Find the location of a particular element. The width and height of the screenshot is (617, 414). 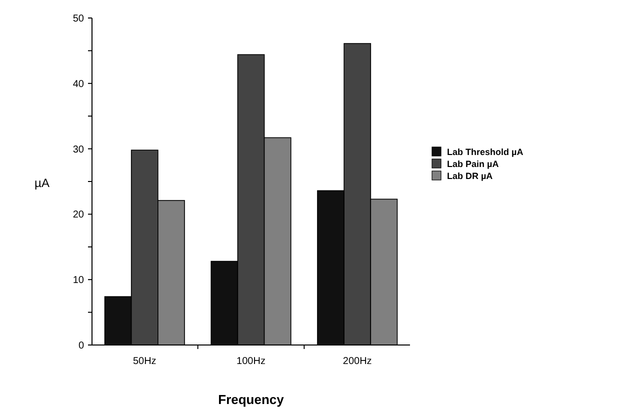

legend-label: Lab Pain µA is located at coordinates (473, 164).